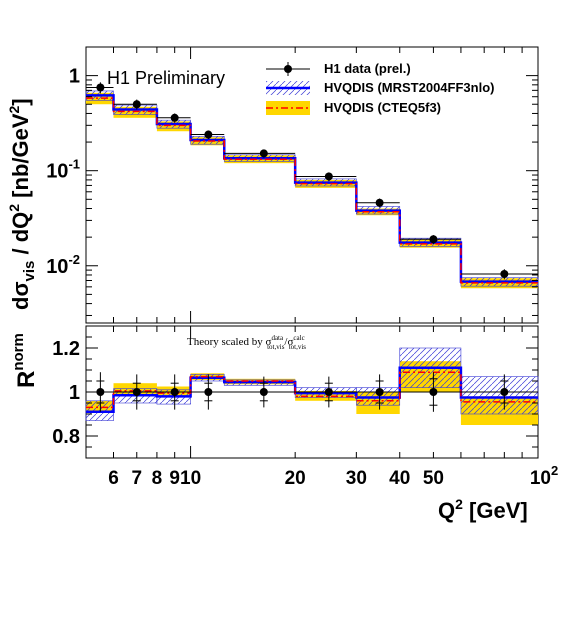 This screenshot has height=621, width=567. I want to click on top-y-tick-label: 1, so click(74, 77).